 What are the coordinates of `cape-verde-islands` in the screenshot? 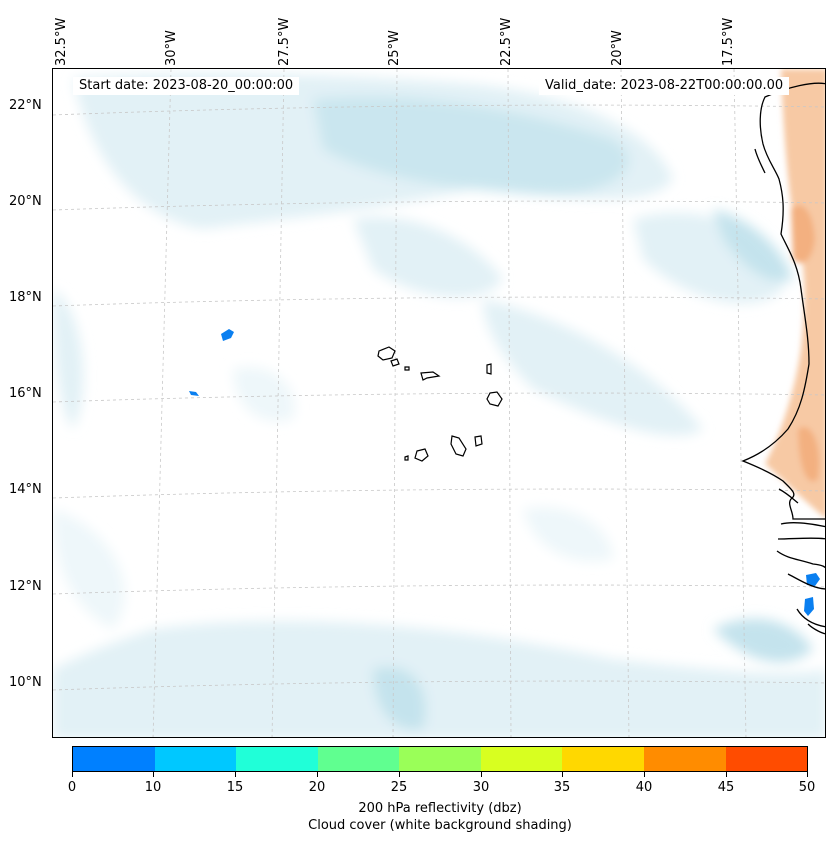 It's located at (440, 404).